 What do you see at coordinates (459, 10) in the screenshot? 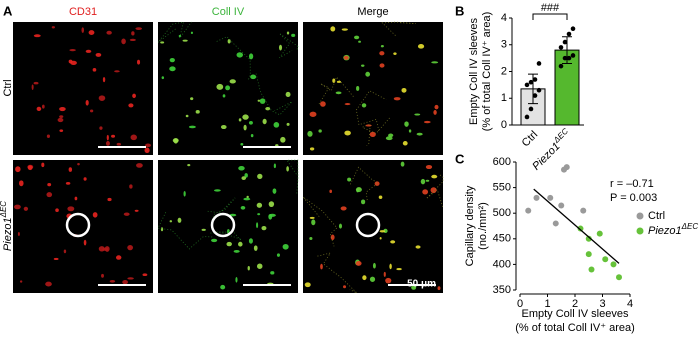
I see `panel-letter: B` at bounding box center [459, 10].